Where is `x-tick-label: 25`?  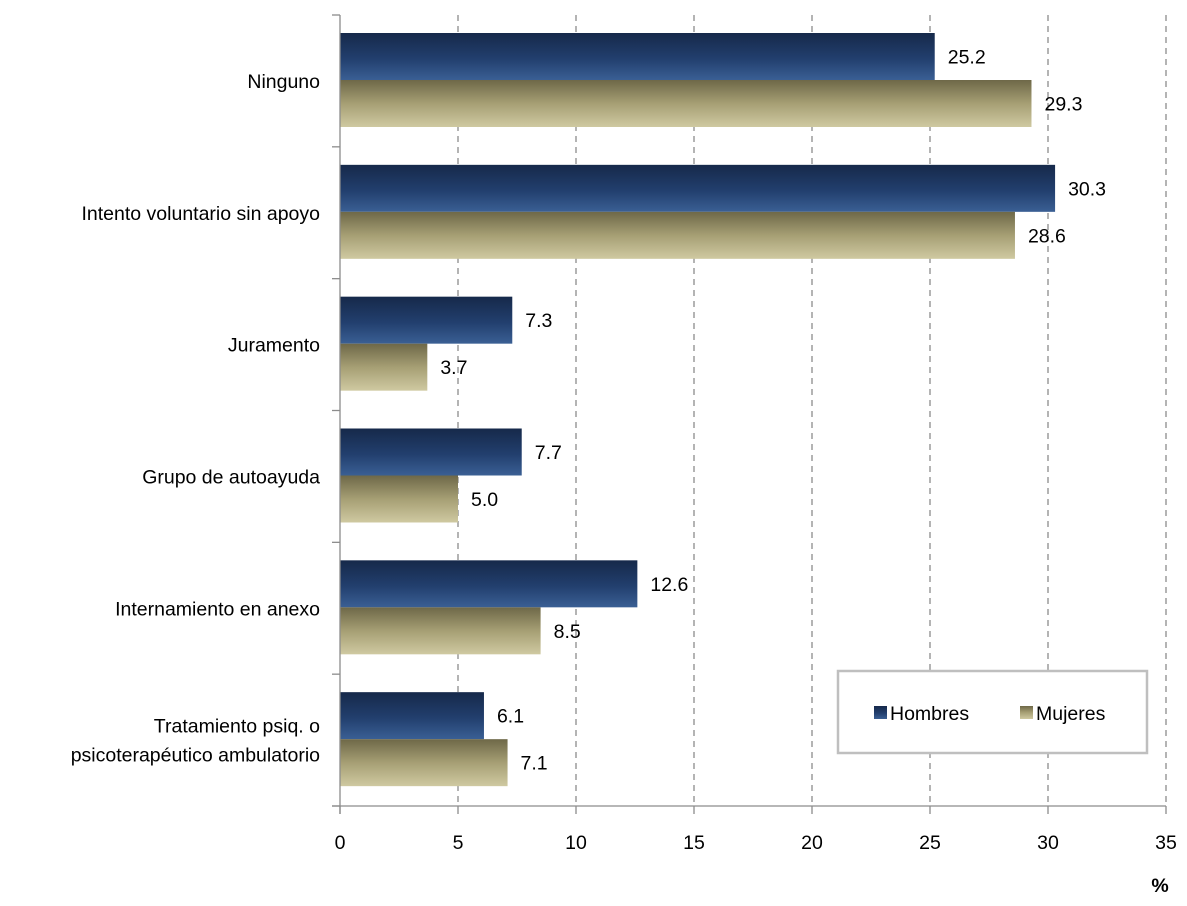
x-tick-label: 25 is located at coordinates (930, 843).